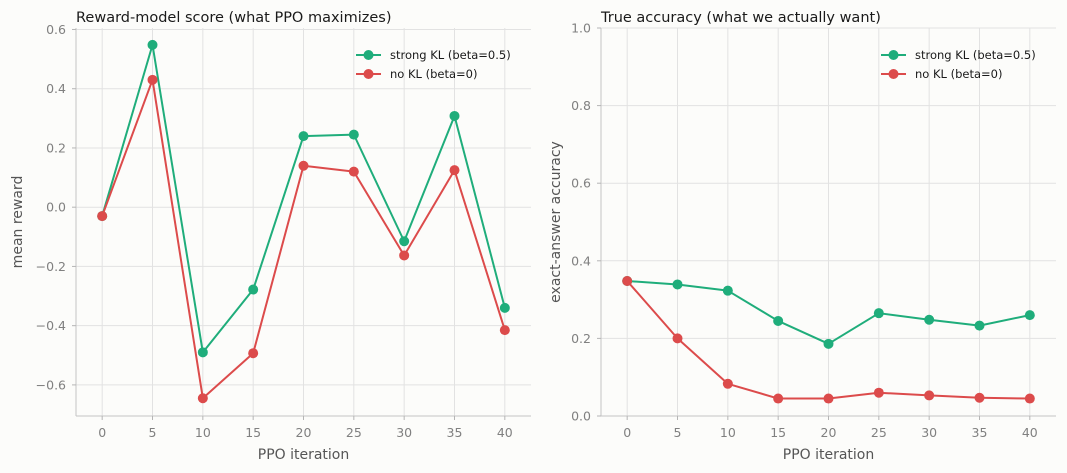 The image size is (1067, 473). I want to click on y-tick-label: −0.4, so click(51, 325).